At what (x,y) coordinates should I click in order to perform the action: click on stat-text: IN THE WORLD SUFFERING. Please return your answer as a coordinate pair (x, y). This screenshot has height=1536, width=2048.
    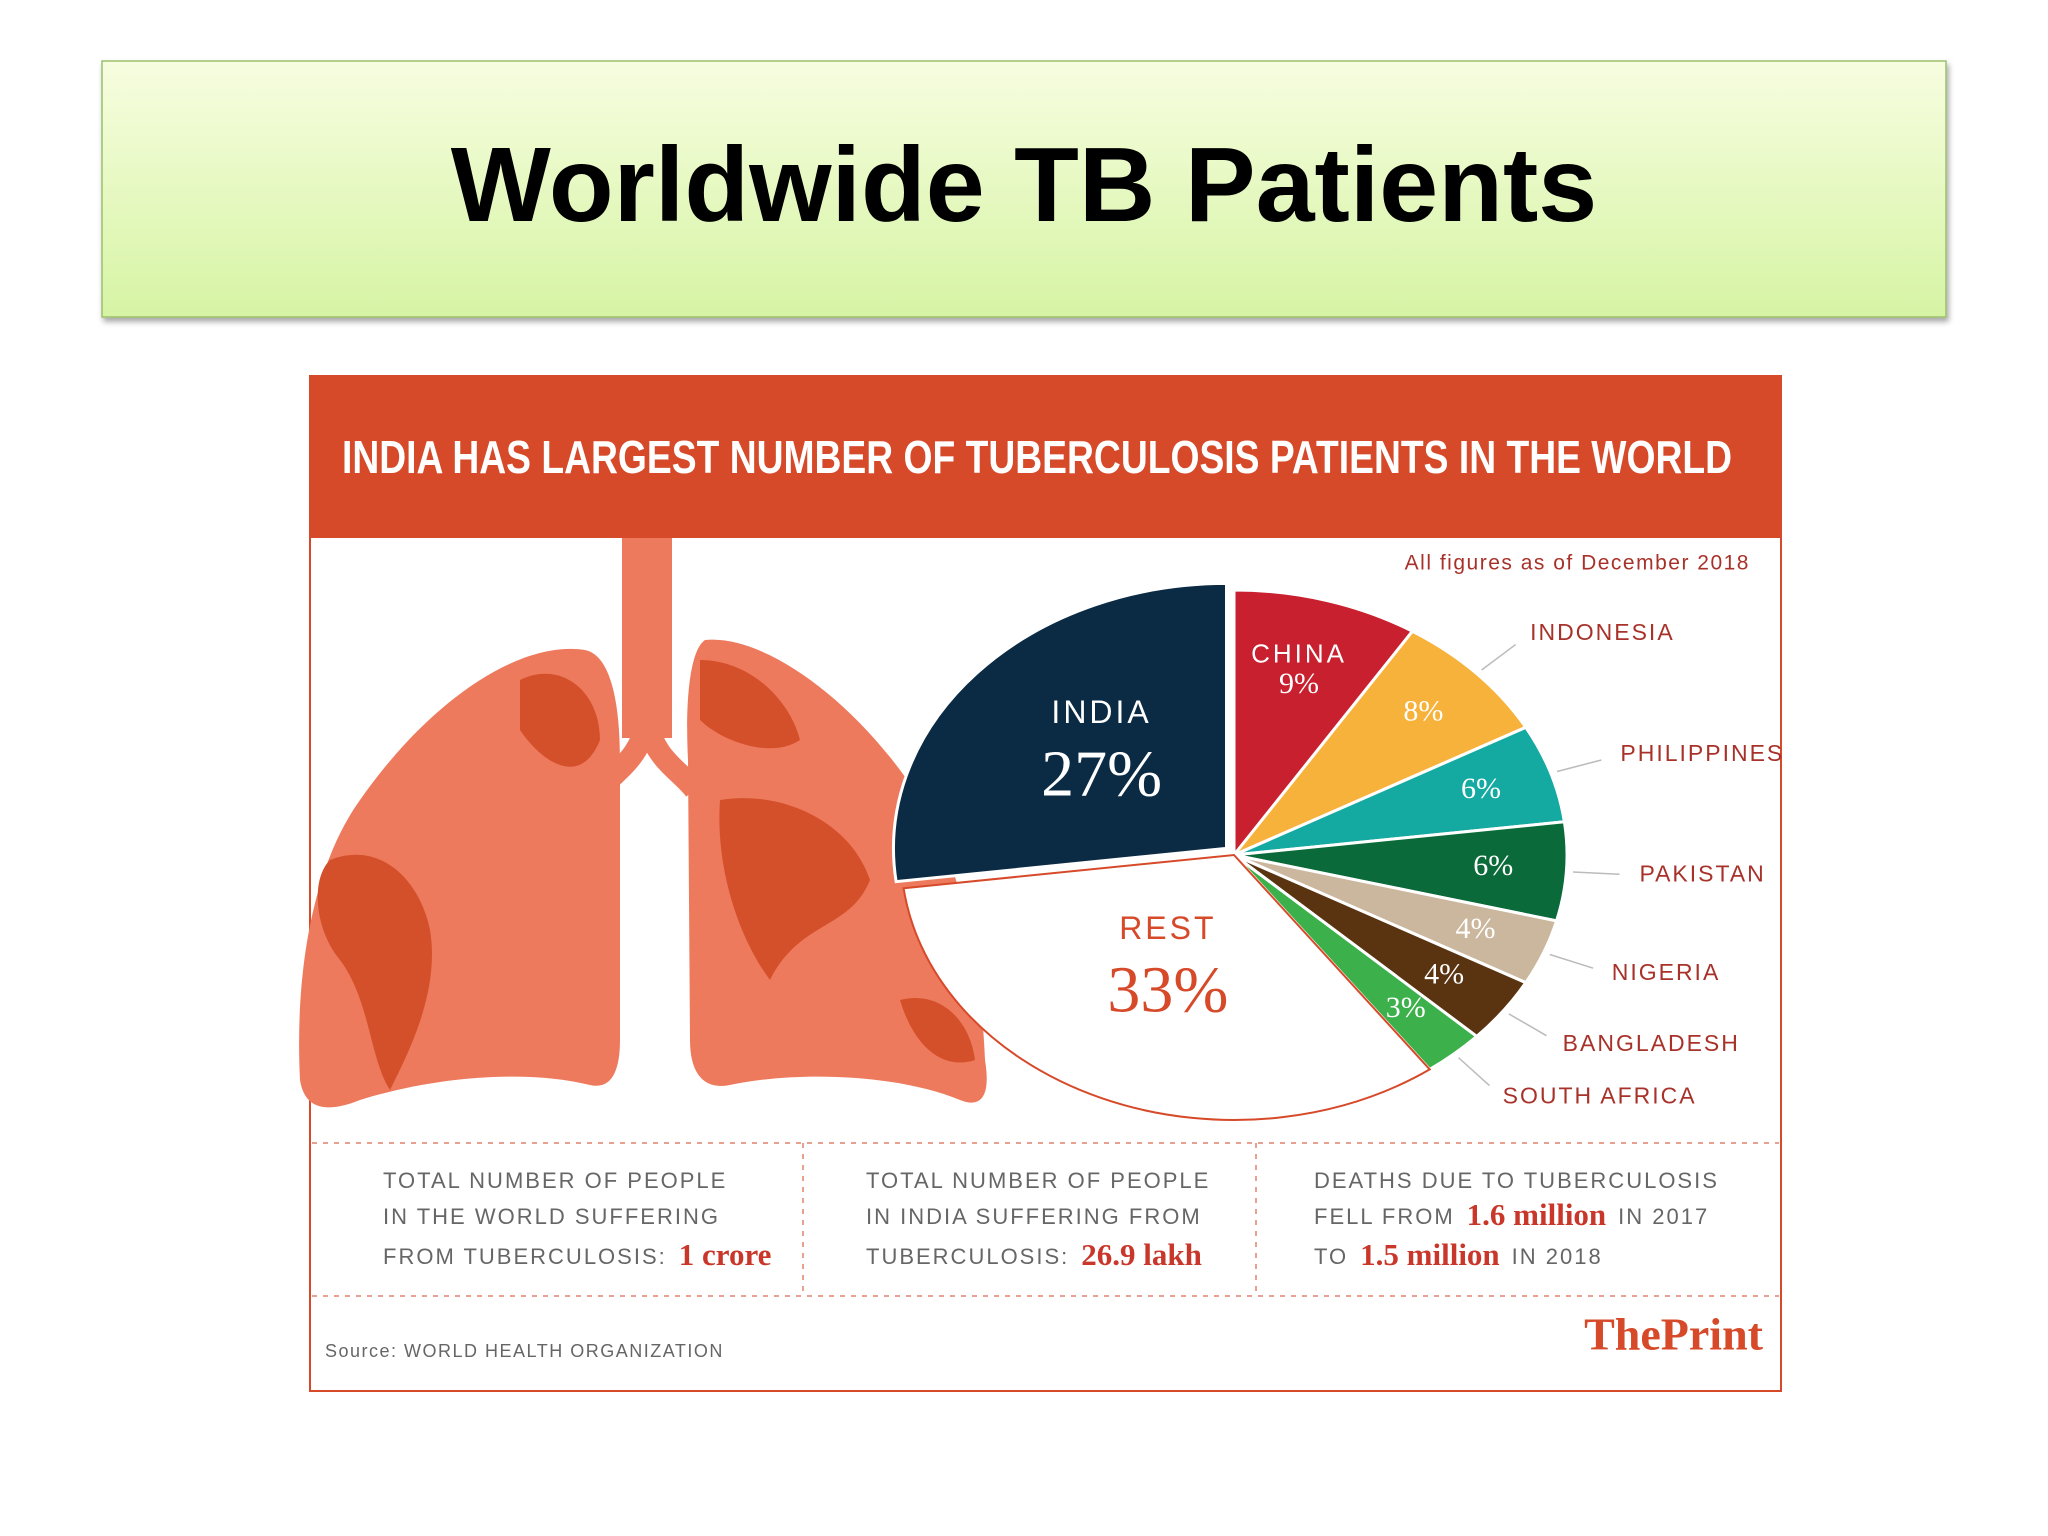
    Looking at the image, I should click on (551, 1216).